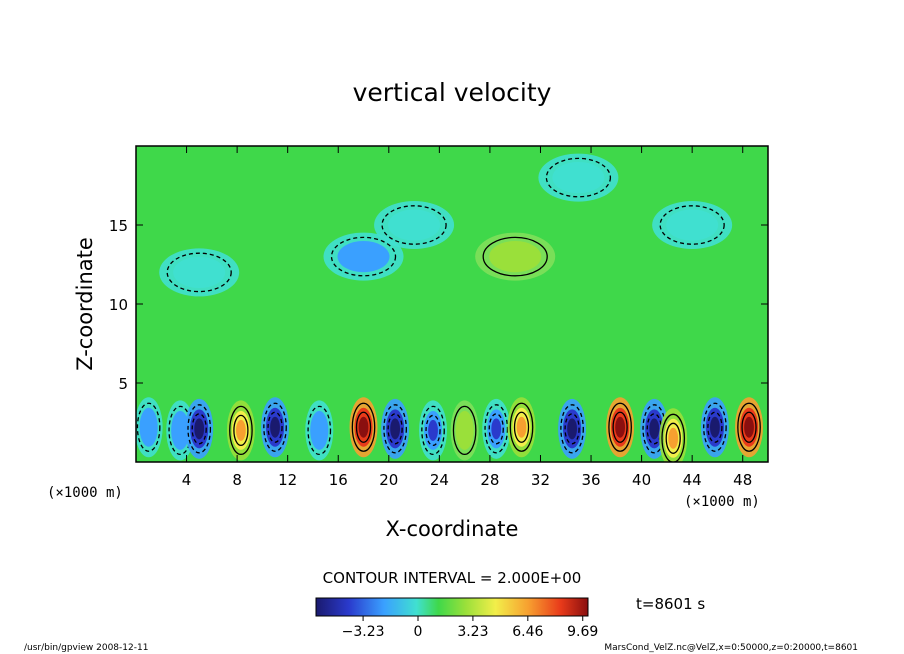 Image resolution: width=904 pixels, height=654 pixels. What do you see at coordinates (452, 578) in the screenshot?
I see `contour-interval: CONTOUR INTERVAL = 2.000E+00` at bounding box center [452, 578].